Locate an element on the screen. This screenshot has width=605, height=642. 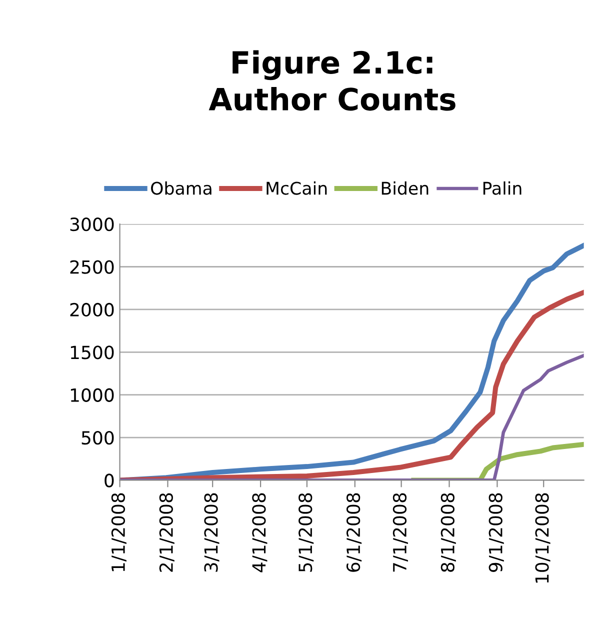
y-tick-label: 2500 is located at coordinates (92, 267).